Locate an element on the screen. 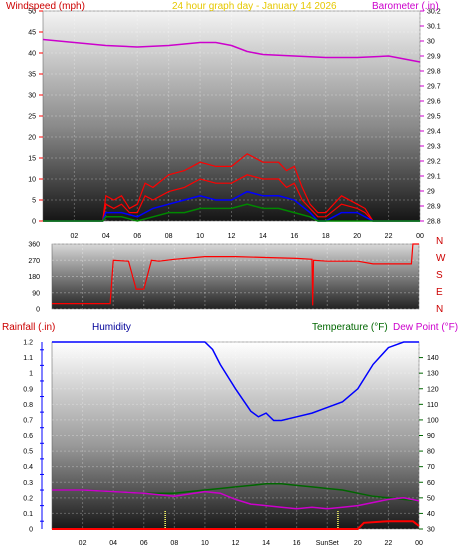  rainfall-tick-label: 0.7 is located at coordinates (28, 420).